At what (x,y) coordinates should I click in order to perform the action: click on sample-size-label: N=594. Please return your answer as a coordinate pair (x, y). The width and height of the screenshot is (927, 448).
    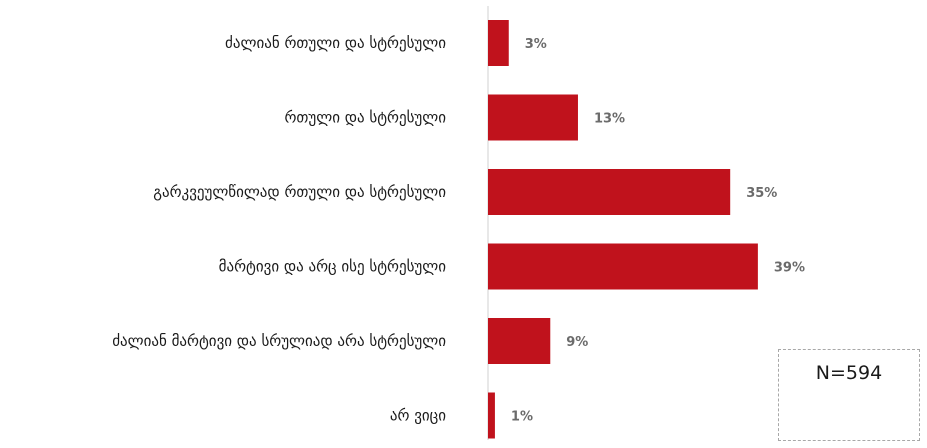
    Looking at the image, I should click on (849, 373).